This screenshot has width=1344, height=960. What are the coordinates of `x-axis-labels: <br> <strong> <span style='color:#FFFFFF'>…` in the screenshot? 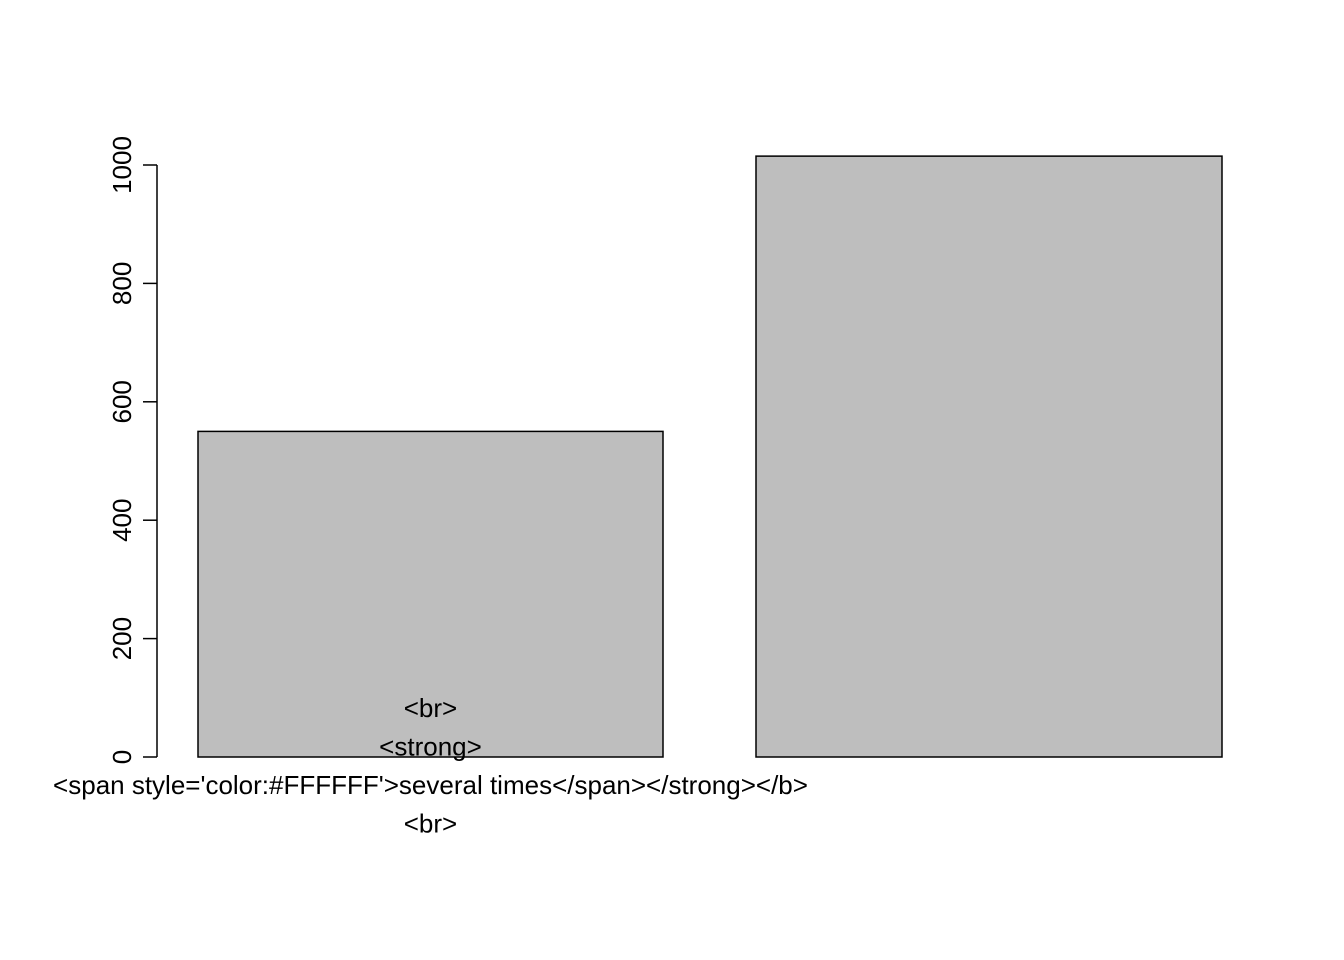 It's located at (430, 766).